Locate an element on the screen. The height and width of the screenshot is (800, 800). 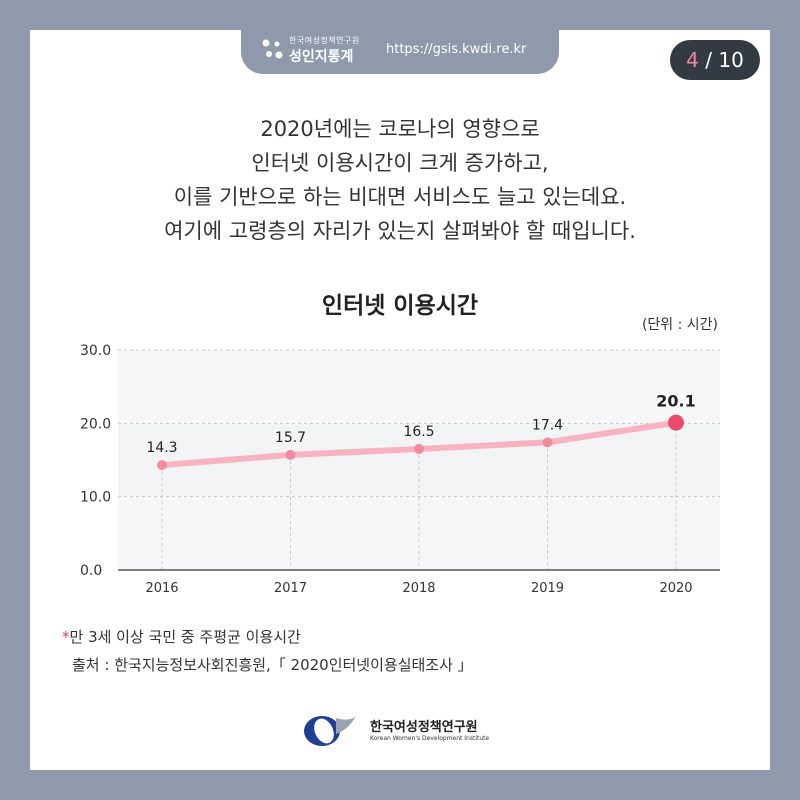
x-tick-label: 2020 is located at coordinates (675, 588).